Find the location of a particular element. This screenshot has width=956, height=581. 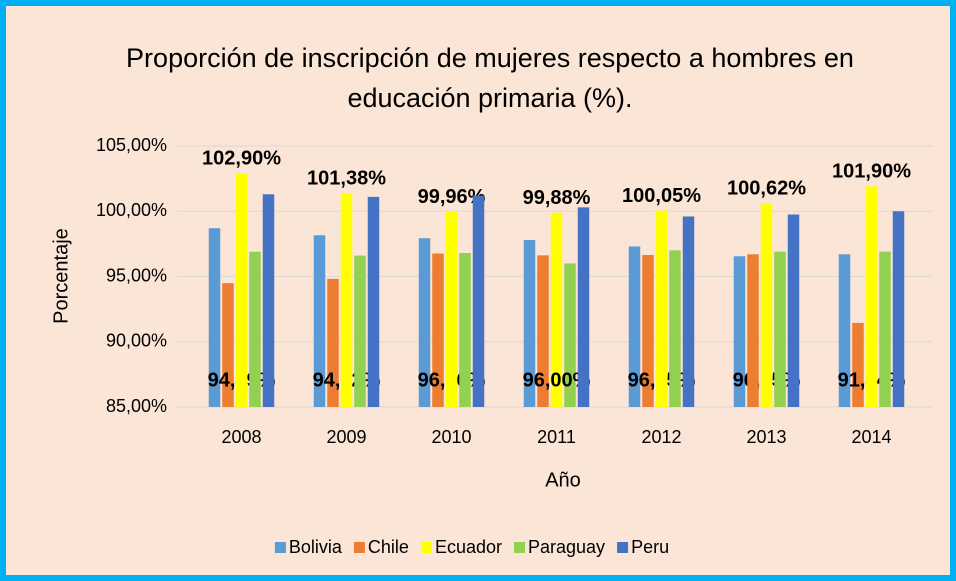

y-tick-label: 95,00% is located at coordinates (136, 275).